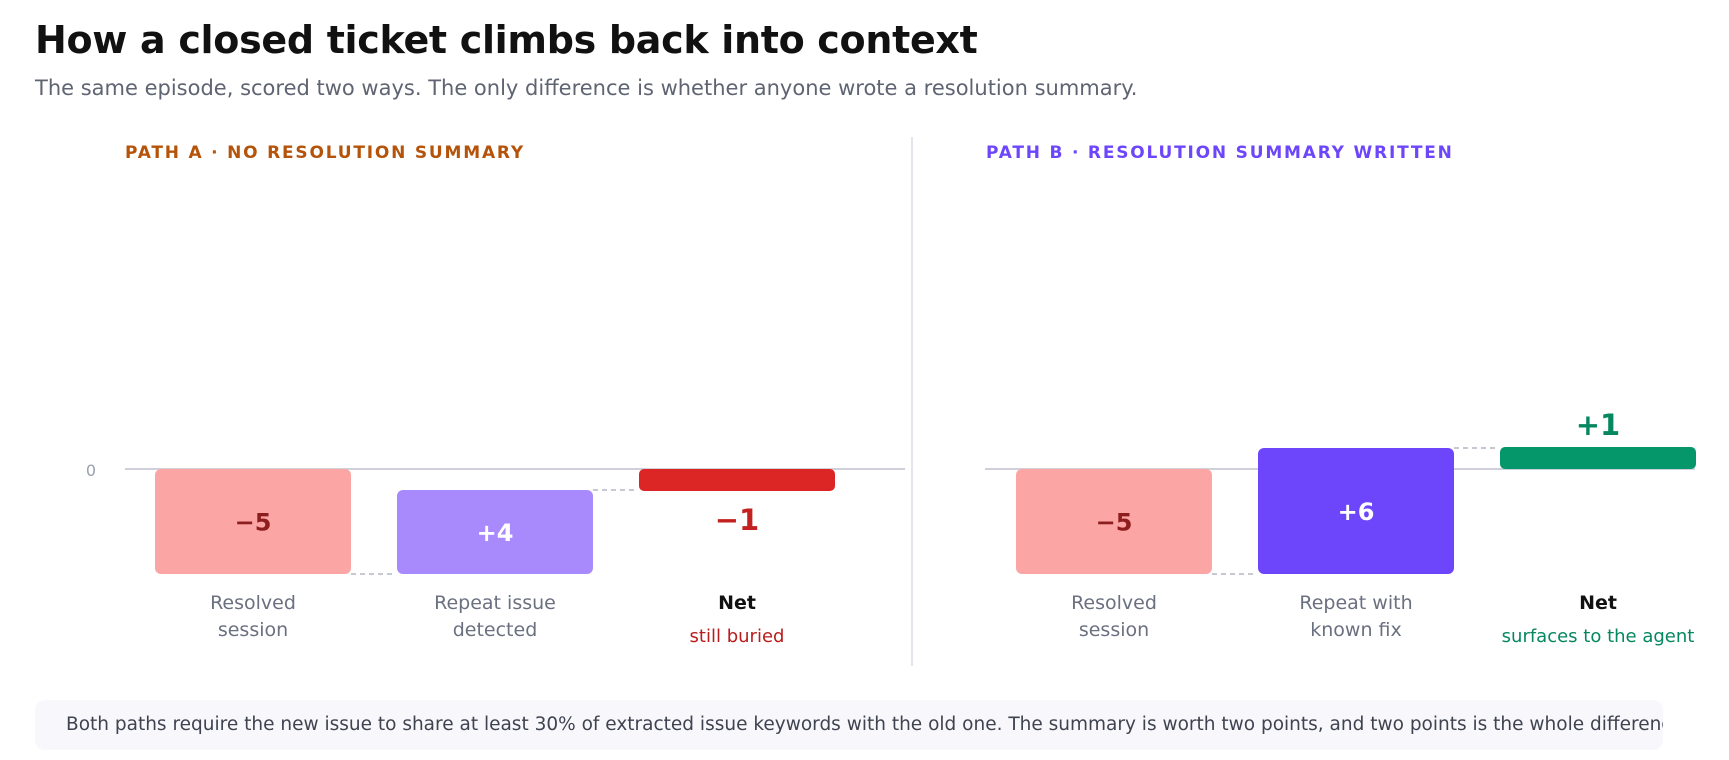 Image resolution: width=1729 pixels, height=760 pixels. I want to click on category-label: Repeat with, so click(1355, 603).